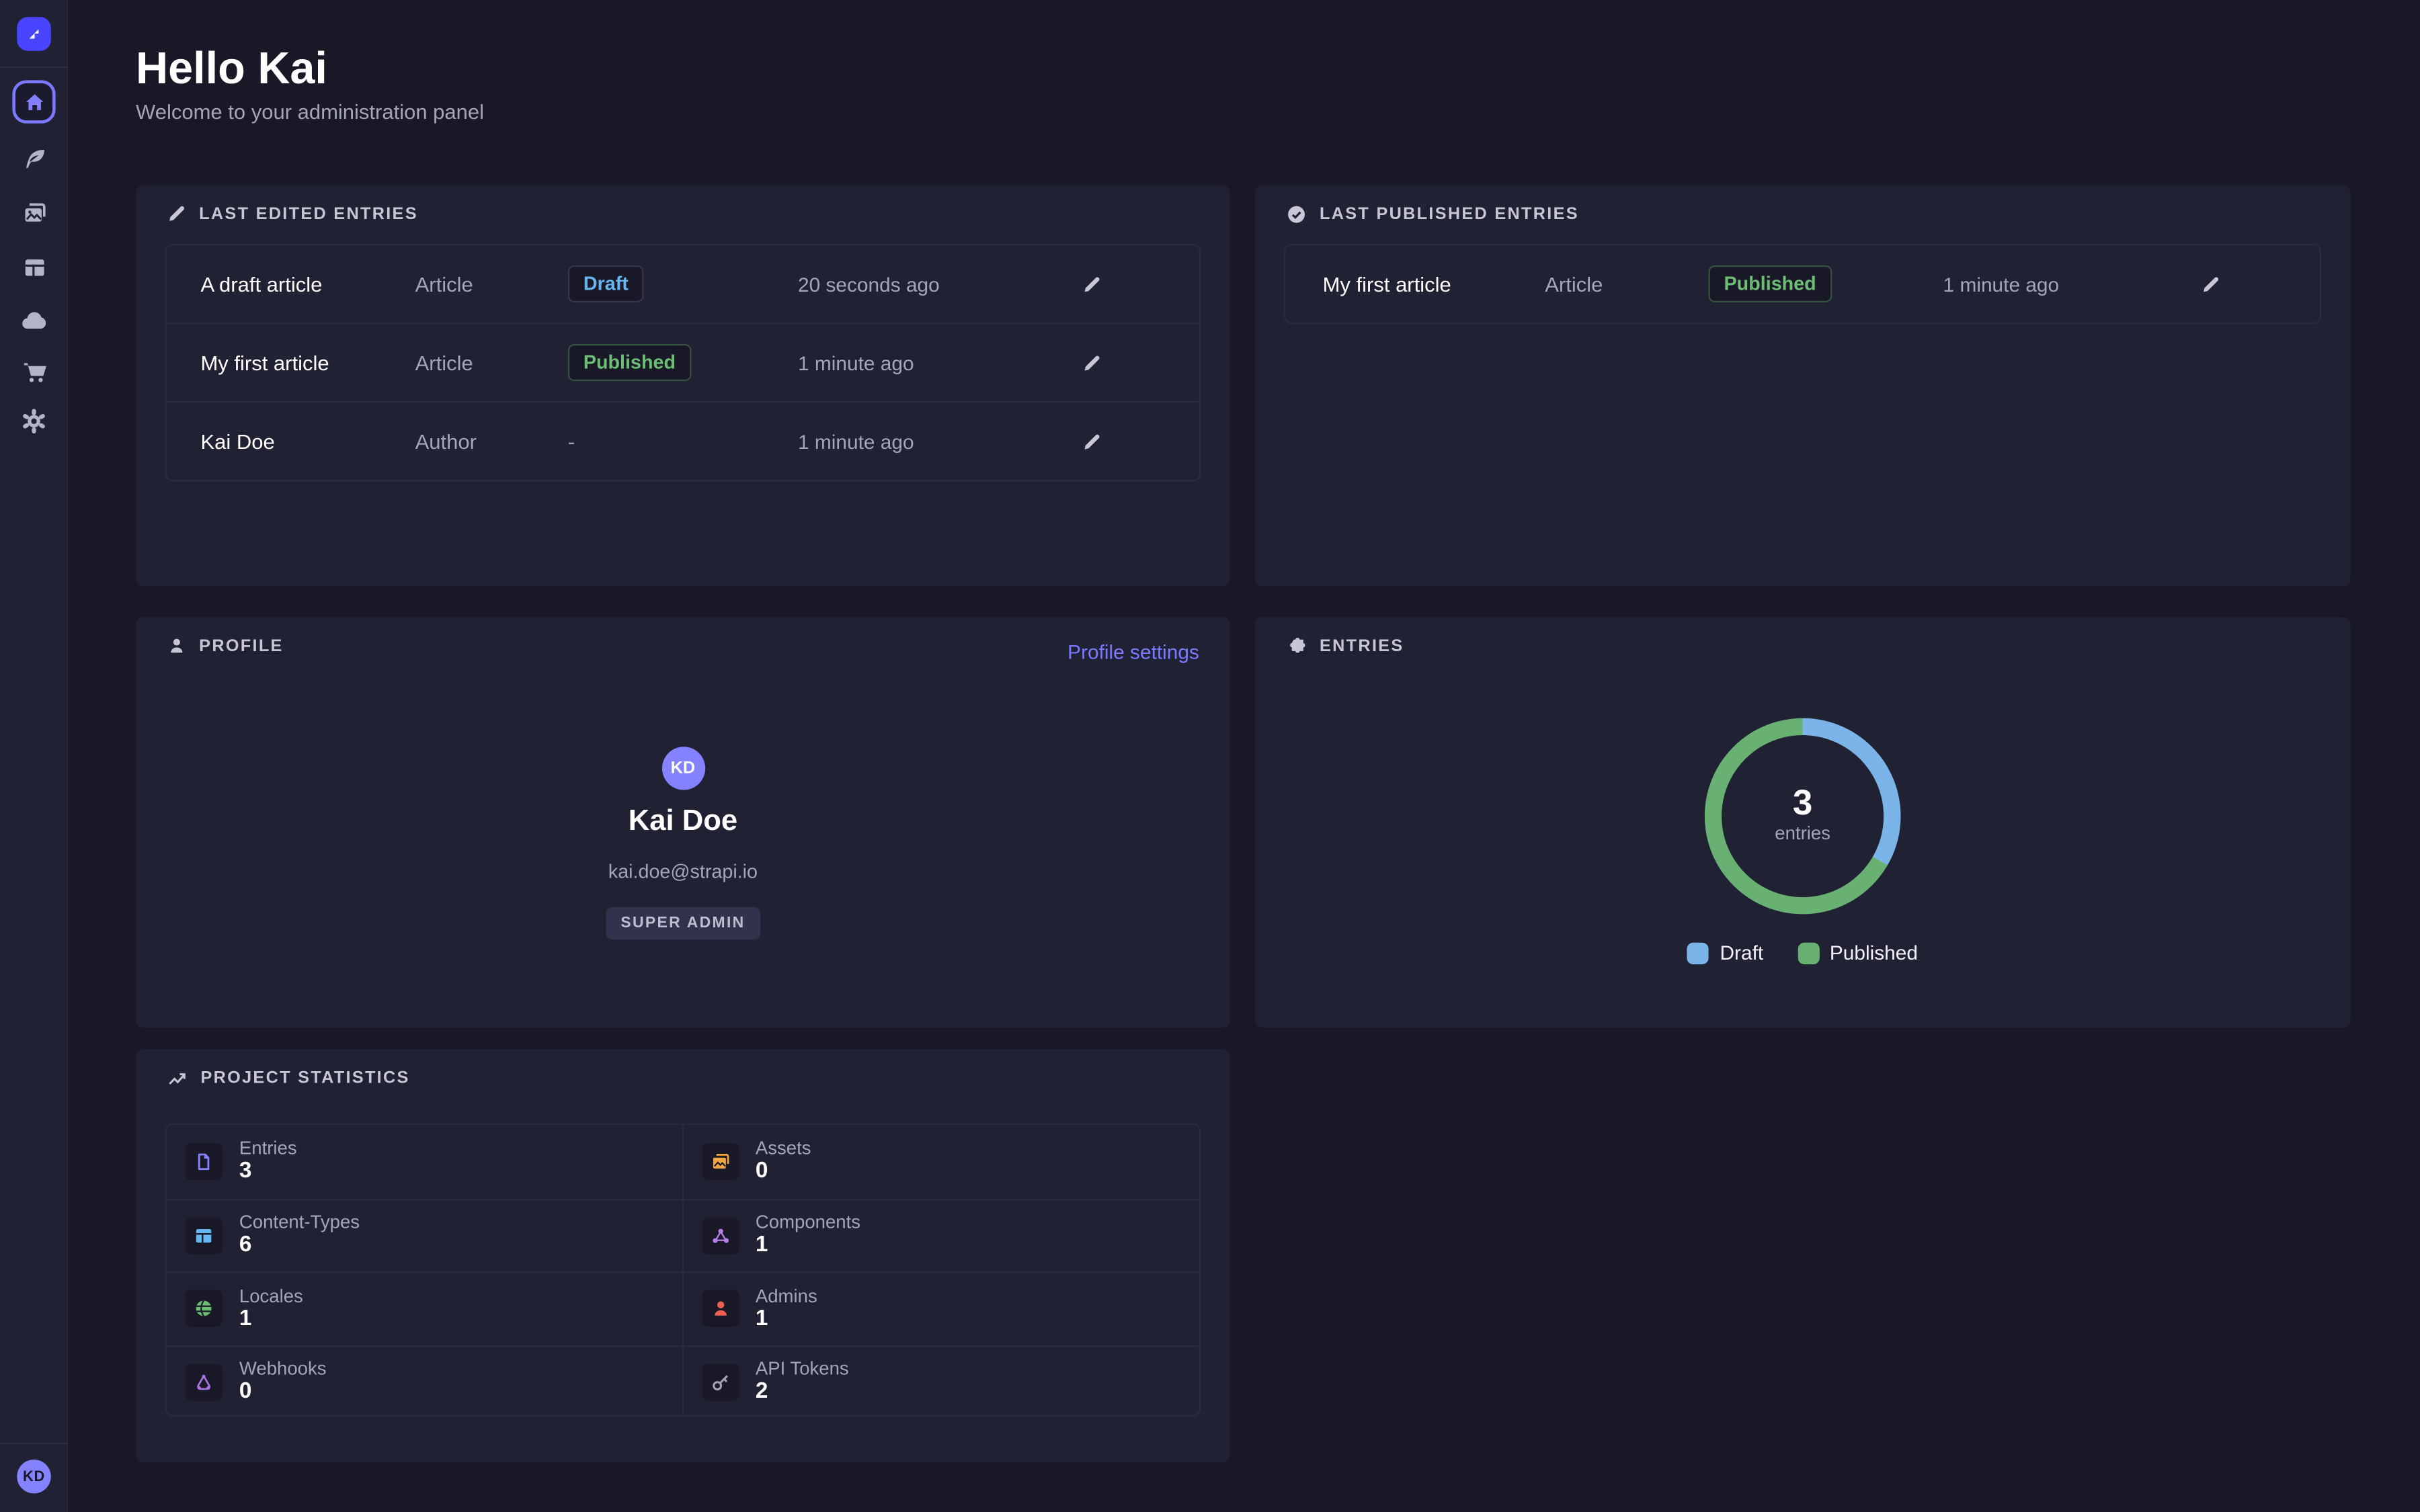 This screenshot has height=1512, width=2420. I want to click on sidebar-item-media-library, so click(34, 213).